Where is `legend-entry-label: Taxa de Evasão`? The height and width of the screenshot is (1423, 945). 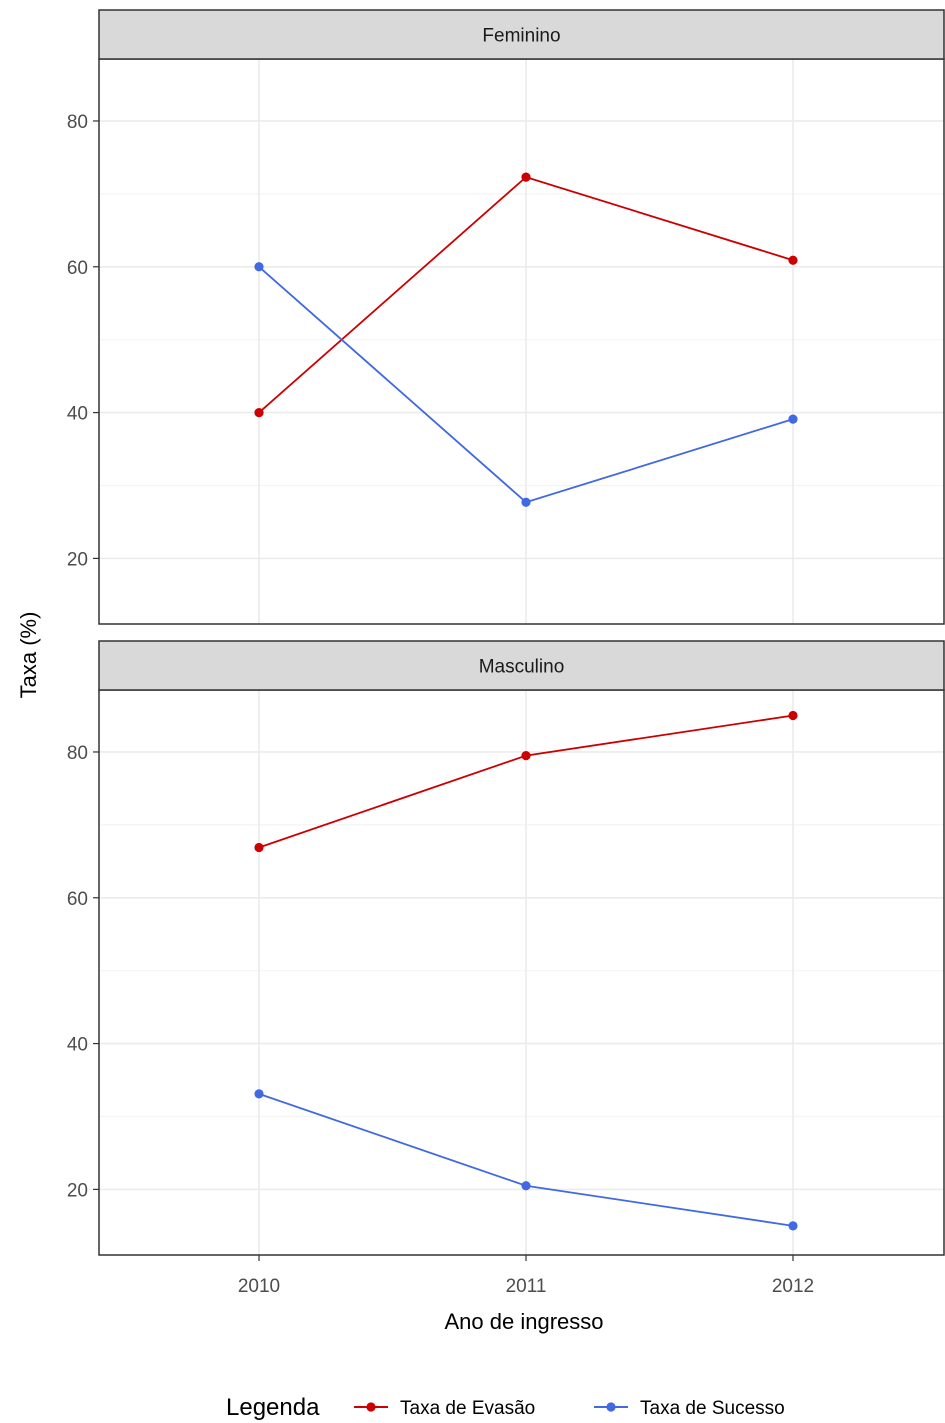
legend-entry-label: Taxa de Evasão is located at coordinates (467, 1408).